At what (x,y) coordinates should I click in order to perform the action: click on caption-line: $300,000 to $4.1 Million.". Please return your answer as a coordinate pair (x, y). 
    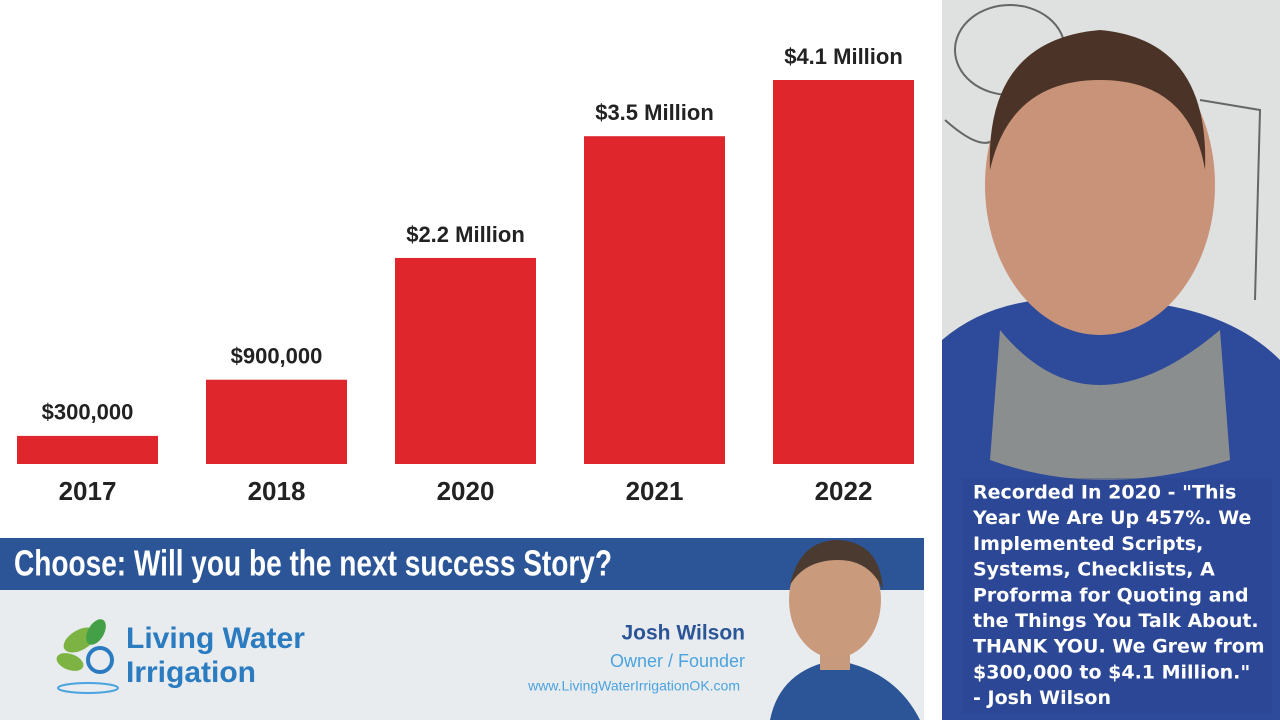
    Looking at the image, I should click on (1111, 672).